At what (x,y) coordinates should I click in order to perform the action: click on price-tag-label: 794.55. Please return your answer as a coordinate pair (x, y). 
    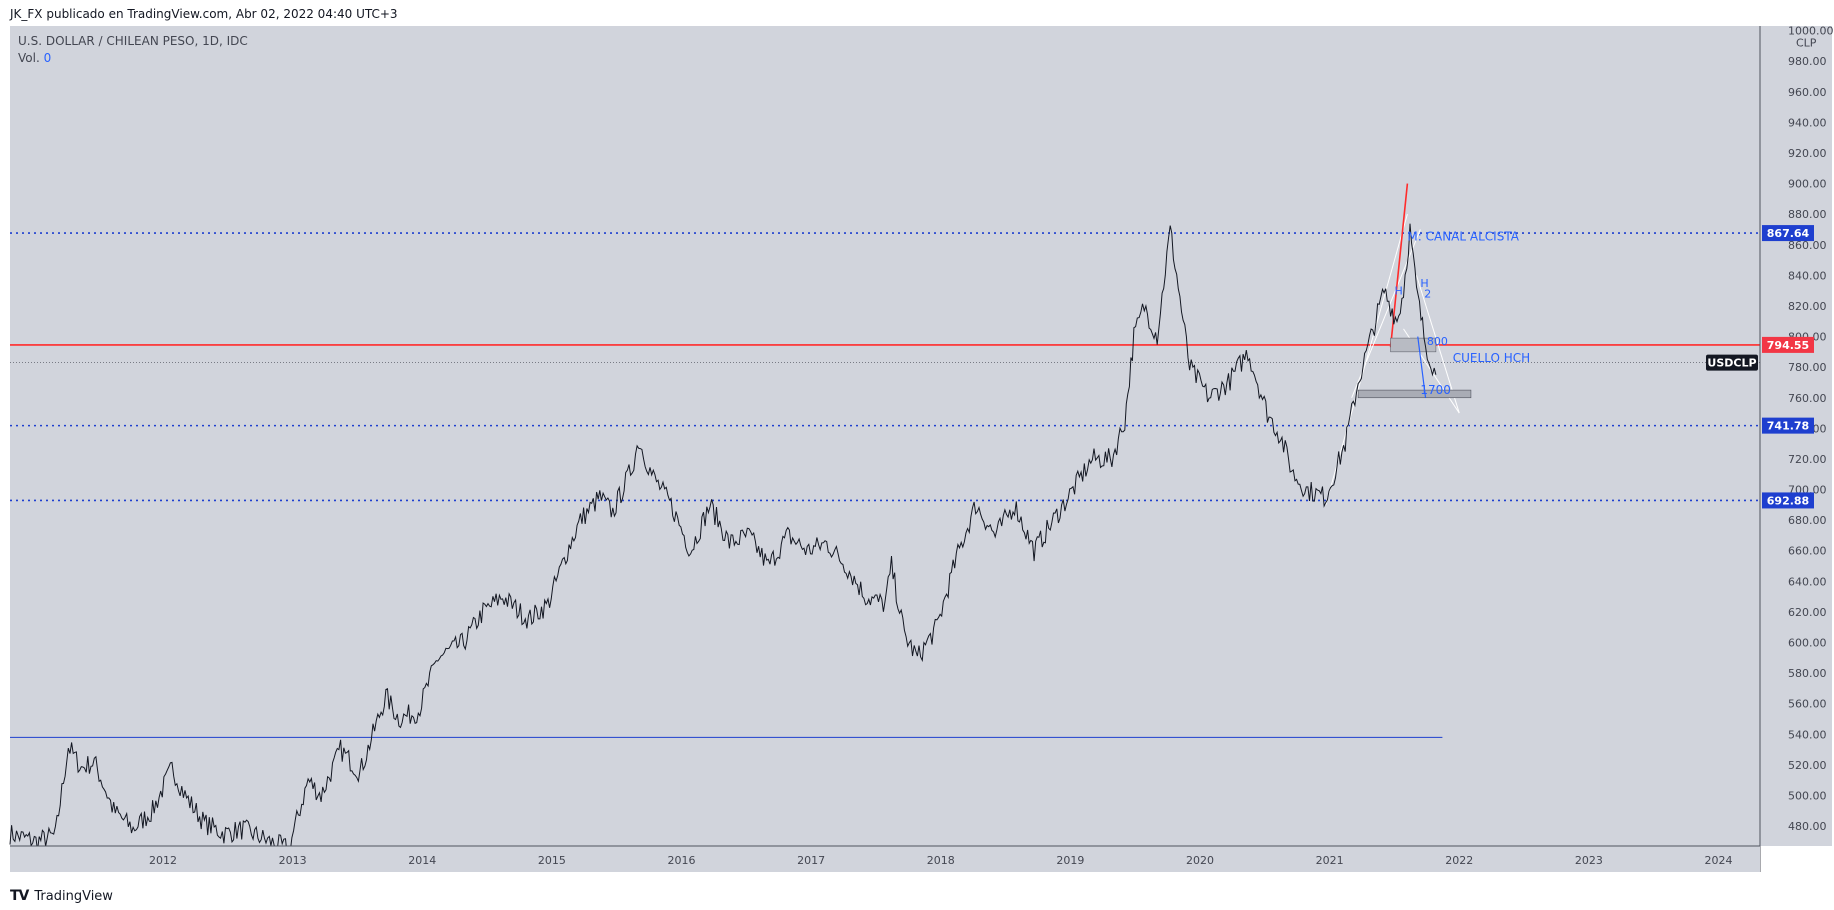
    Looking at the image, I should click on (1788, 345).